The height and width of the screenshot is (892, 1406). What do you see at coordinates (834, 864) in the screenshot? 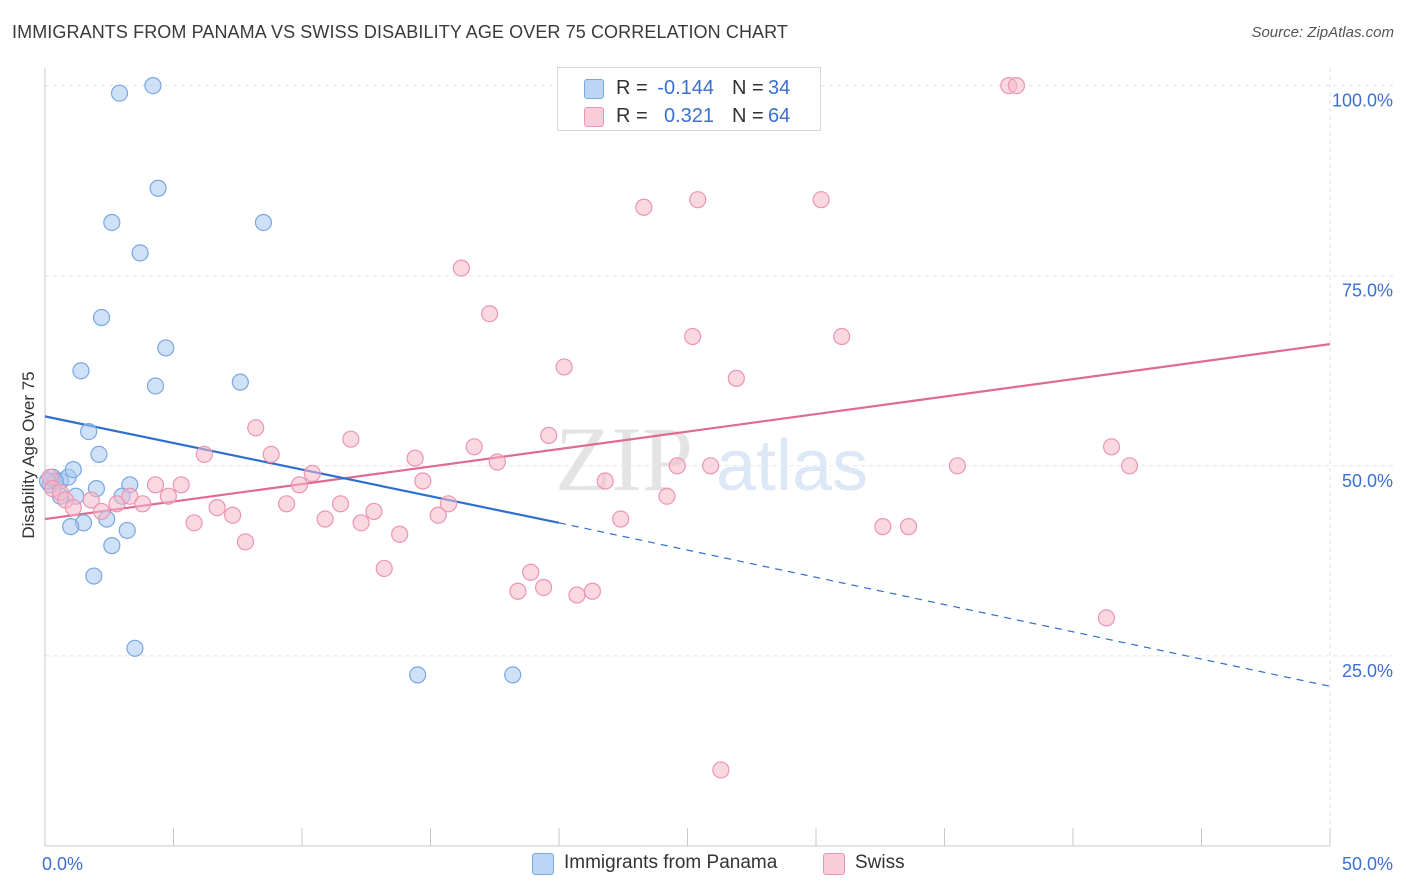
I see `swiss-legend-swatch` at bounding box center [834, 864].